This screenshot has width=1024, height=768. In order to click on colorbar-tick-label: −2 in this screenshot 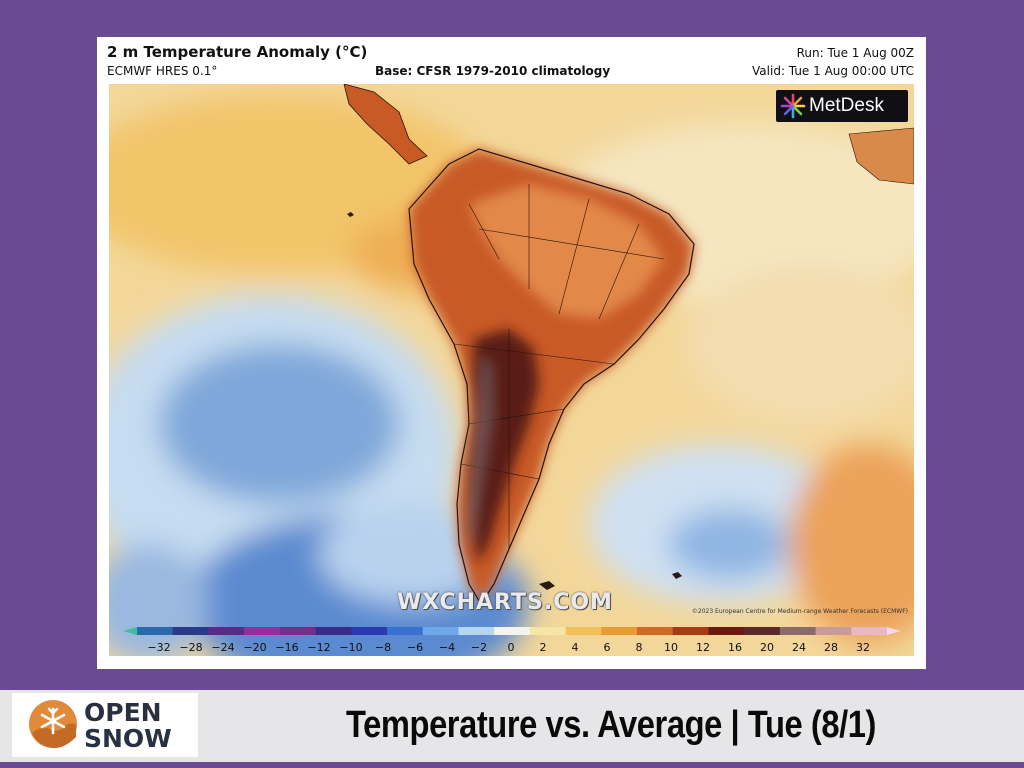, I will do `click(479, 647)`.